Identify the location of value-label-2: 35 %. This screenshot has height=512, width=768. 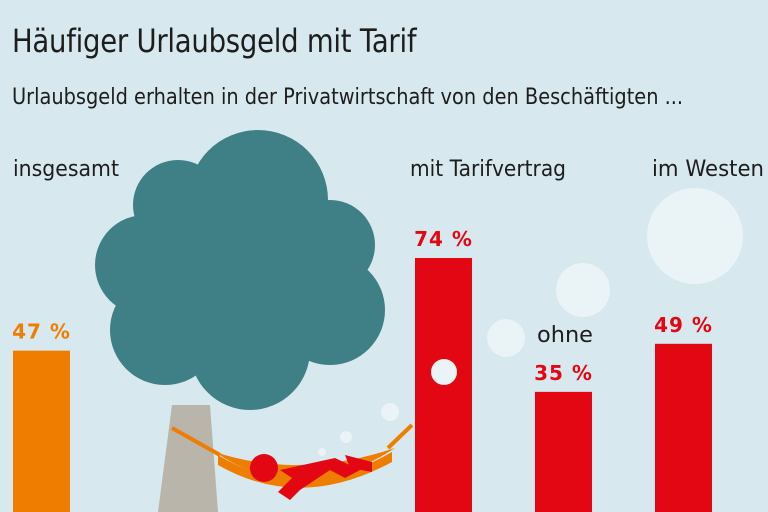
(563, 373).